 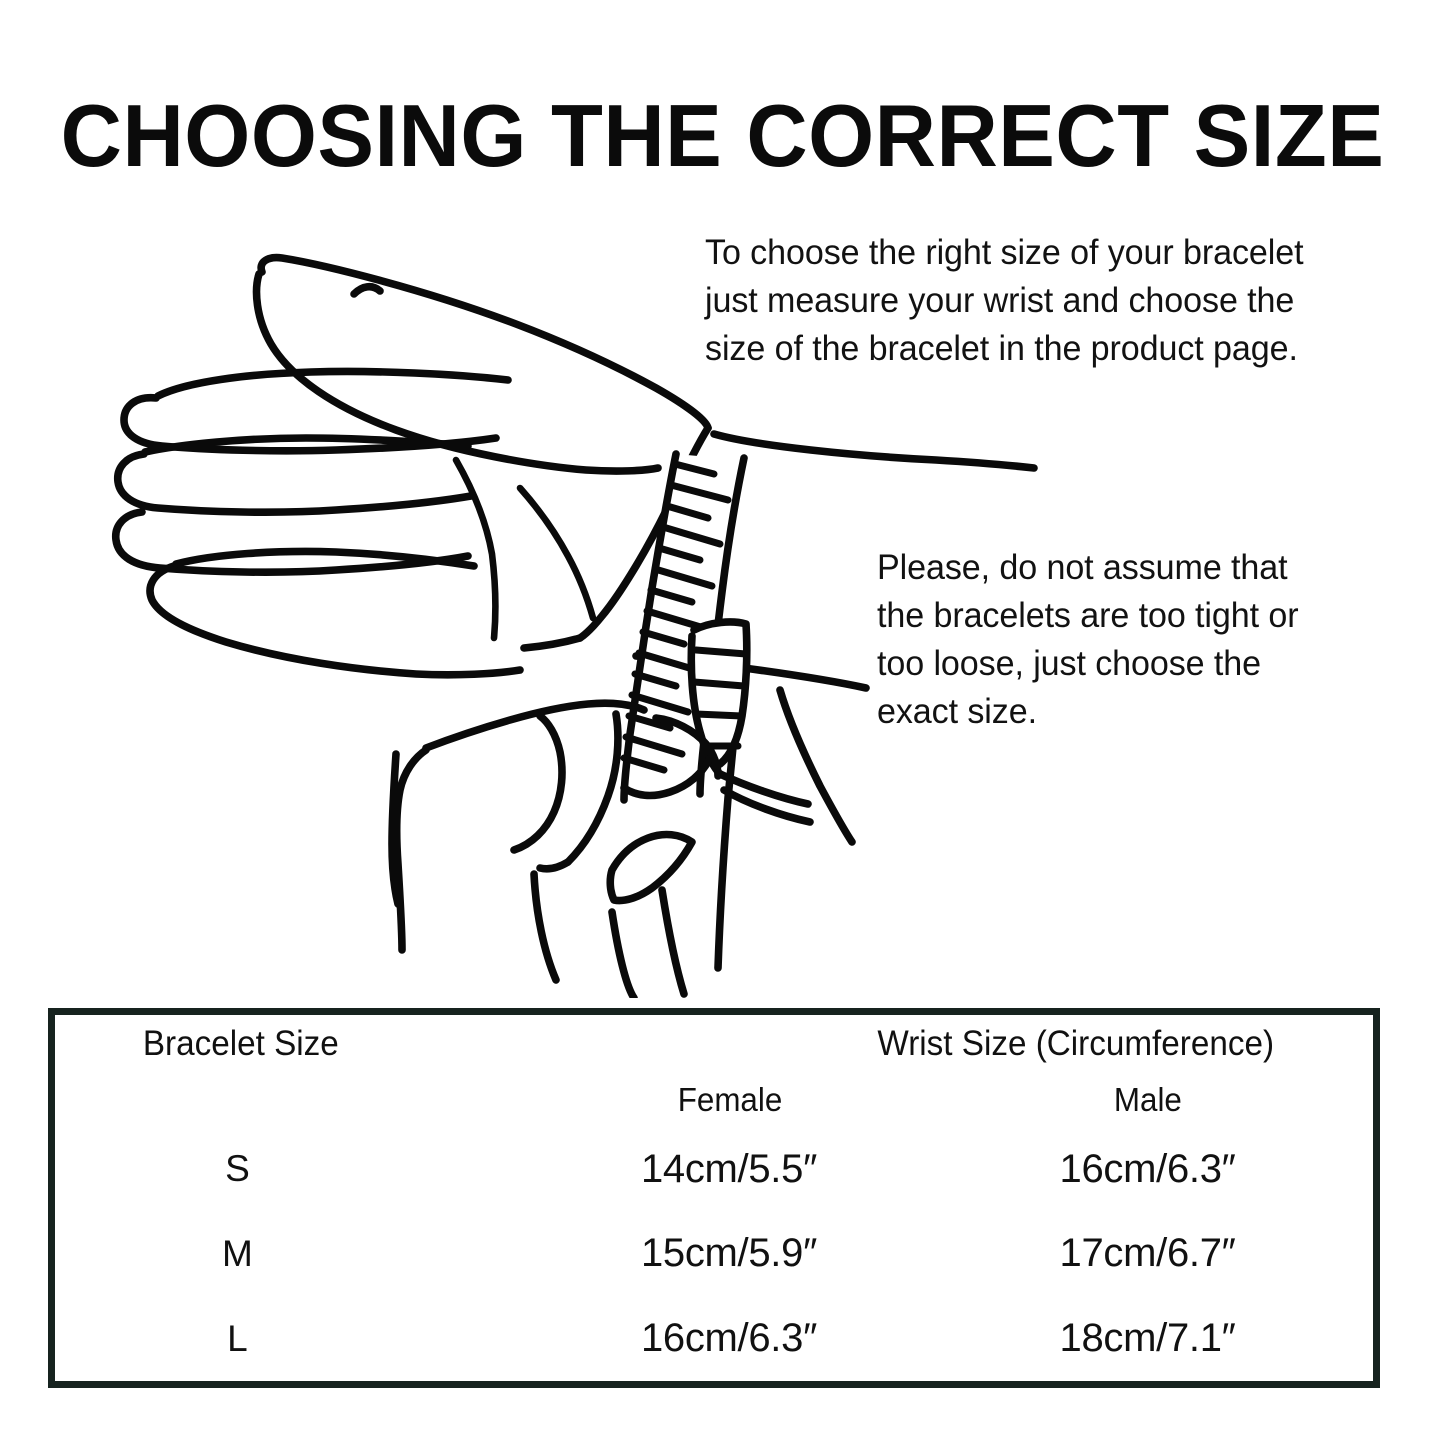 I want to click on cell-bracelet-size-value: L, so click(x=237, y=1338).